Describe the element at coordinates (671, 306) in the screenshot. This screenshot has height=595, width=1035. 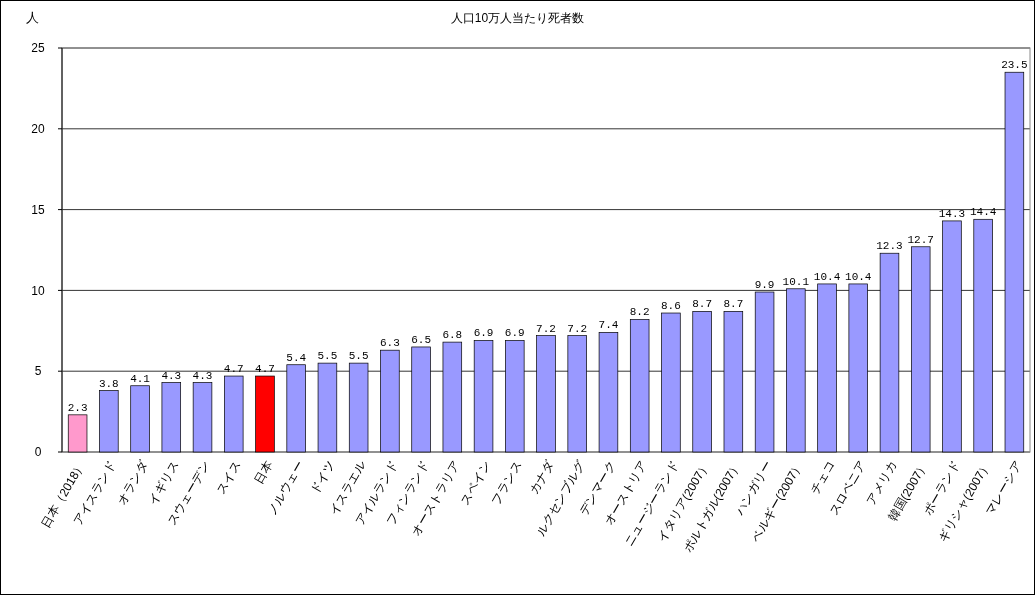
I see `data-label: 8.6` at that location.